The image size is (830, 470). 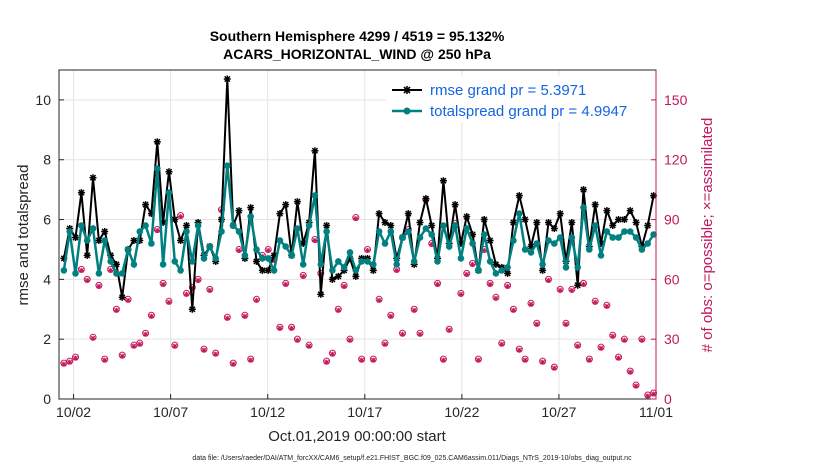 I want to click on y-axis-right-label: # of obs: o=possible; ×=assimilated, so click(x=707, y=235).